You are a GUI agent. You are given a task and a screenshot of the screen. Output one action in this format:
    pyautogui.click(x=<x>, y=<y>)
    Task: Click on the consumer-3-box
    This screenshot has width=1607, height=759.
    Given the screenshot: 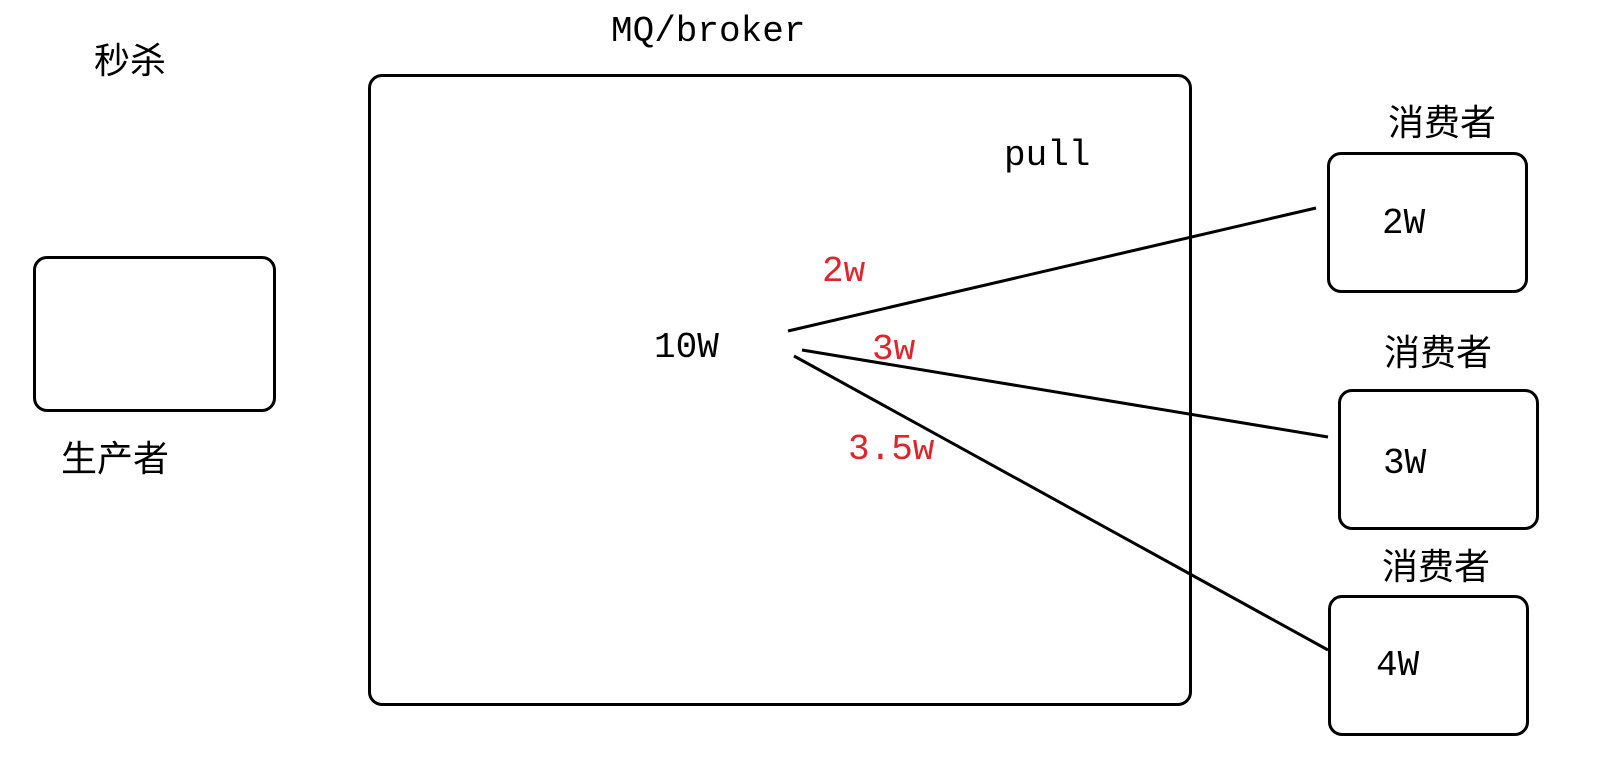 What is the action you would take?
    pyautogui.click(x=1428, y=665)
    